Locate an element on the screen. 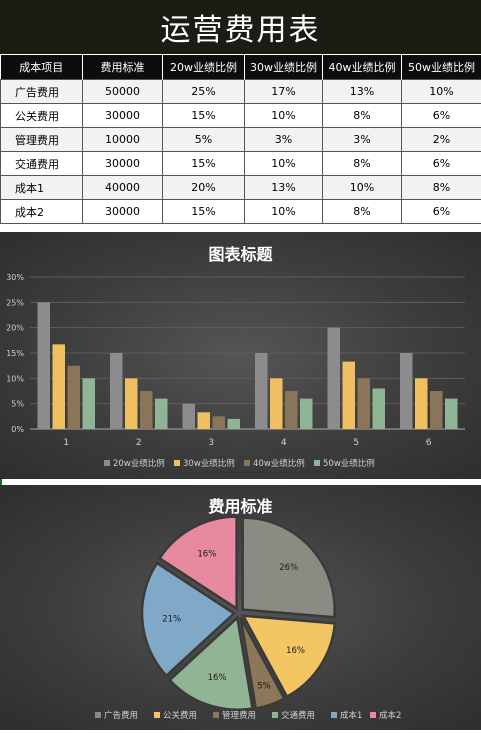 This screenshot has width=481, height=734. table-cell: 10000 is located at coordinates (123, 140).